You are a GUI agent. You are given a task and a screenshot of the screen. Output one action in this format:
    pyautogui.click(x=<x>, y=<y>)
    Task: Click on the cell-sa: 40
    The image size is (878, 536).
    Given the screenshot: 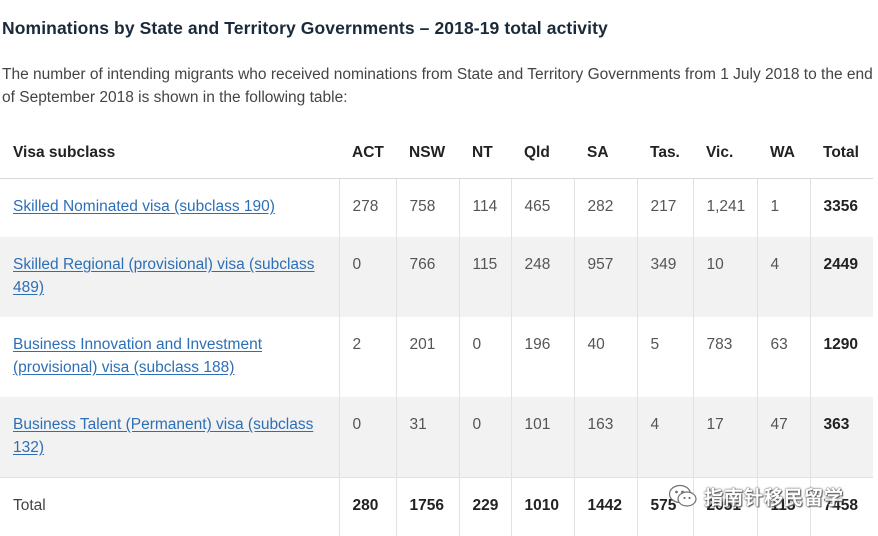 What is the action you would take?
    pyautogui.click(x=605, y=357)
    